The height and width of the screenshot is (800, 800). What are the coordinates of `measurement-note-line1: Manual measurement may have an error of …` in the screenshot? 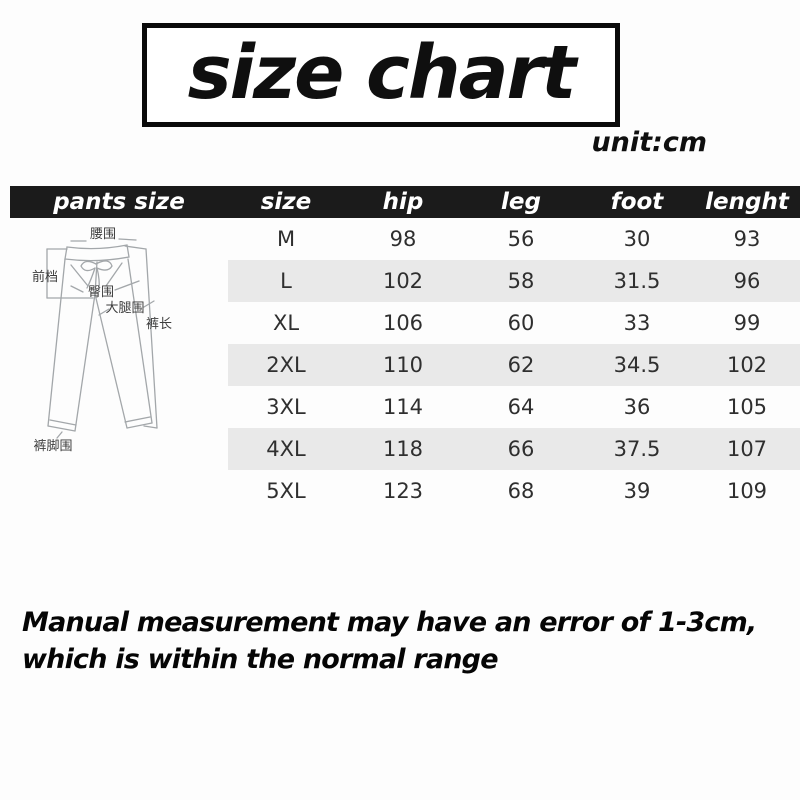 It's located at (389, 622).